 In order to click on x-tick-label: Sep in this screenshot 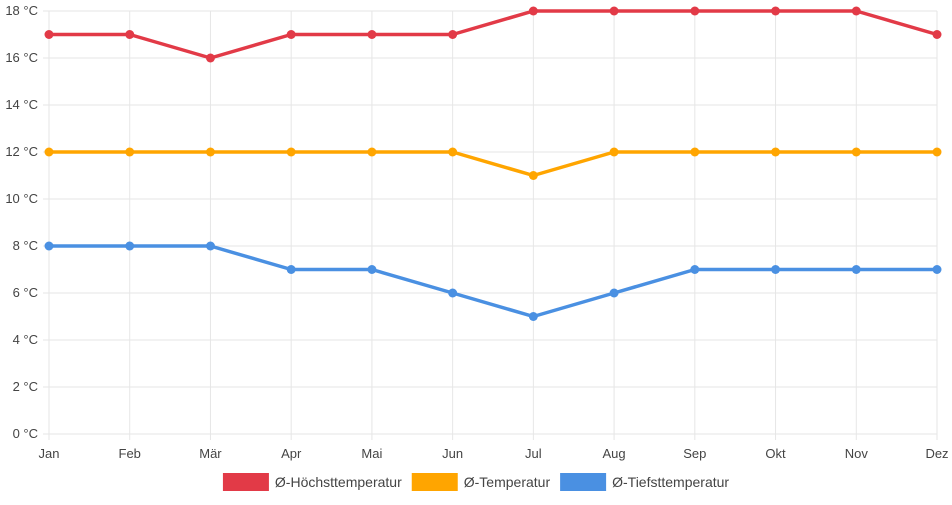, I will do `click(694, 453)`.